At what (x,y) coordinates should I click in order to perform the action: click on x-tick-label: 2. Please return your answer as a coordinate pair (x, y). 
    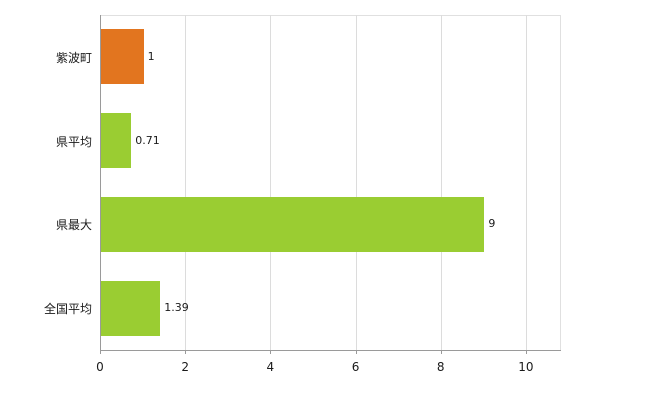
    Looking at the image, I should click on (185, 367).